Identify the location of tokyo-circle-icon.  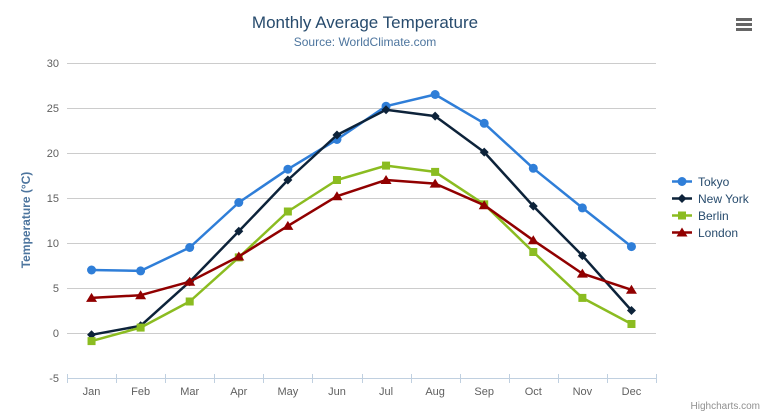
(682, 181).